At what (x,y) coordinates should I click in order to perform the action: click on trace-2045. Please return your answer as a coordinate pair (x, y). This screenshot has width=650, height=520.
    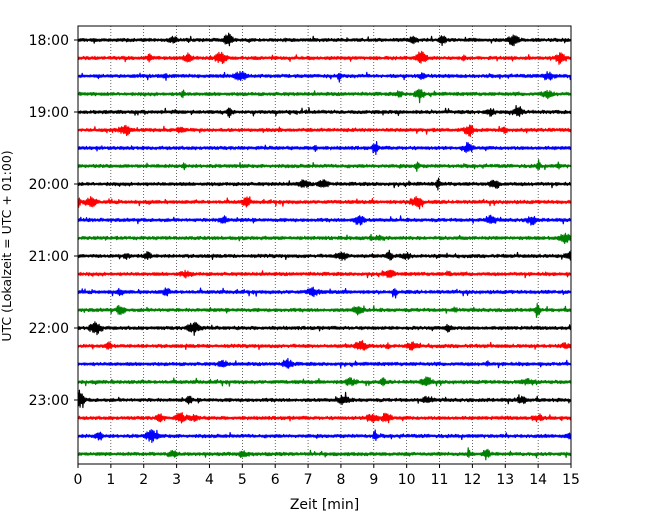
    Looking at the image, I should click on (324, 238).